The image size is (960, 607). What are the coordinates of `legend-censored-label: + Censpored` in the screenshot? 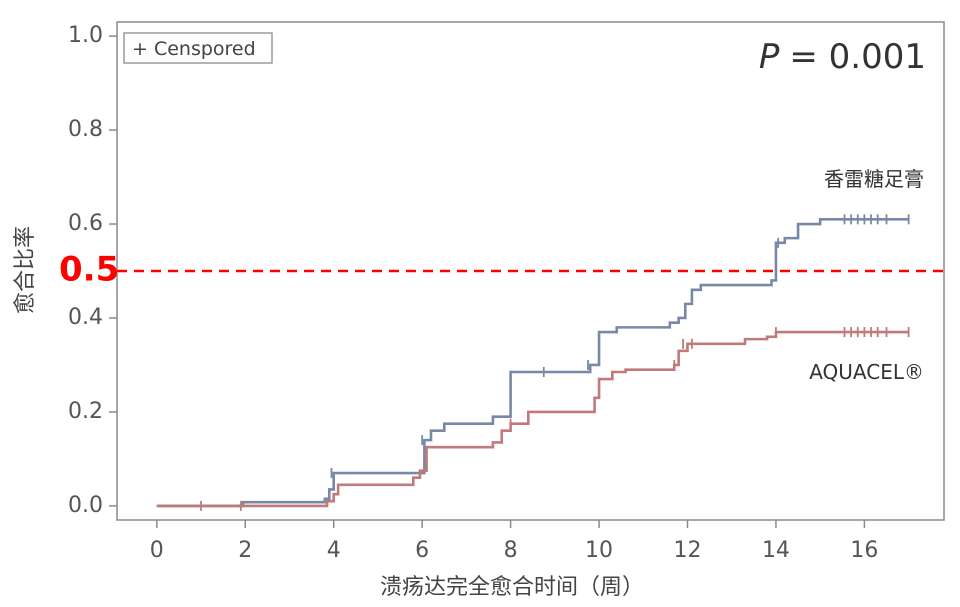 It's located at (194, 49).